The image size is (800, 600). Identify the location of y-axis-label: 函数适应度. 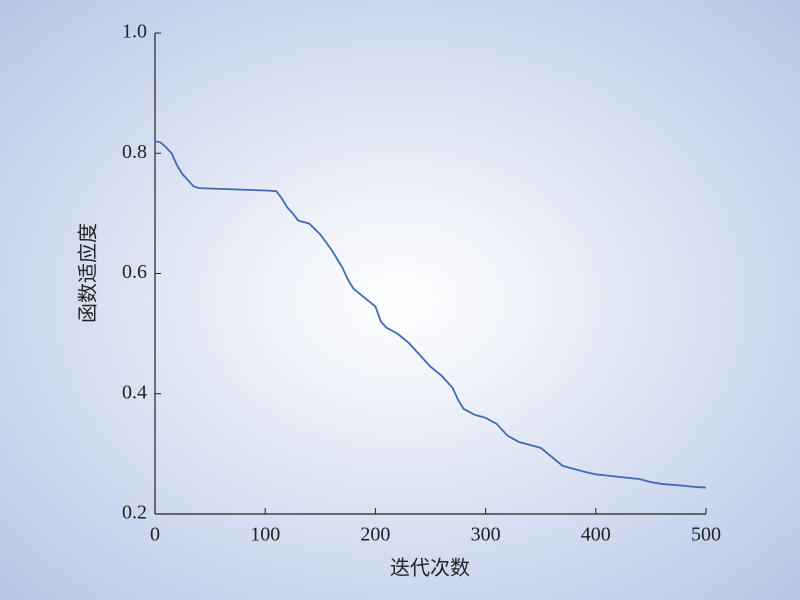
(88, 273).